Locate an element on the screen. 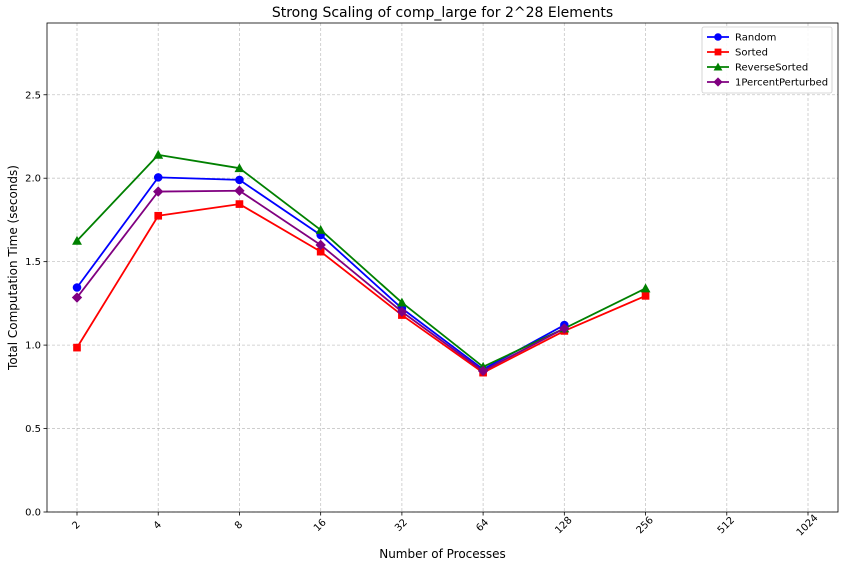 This screenshot has height=568, width=856. y-tick-label: 0.5 is located at coordinates (33, 429).